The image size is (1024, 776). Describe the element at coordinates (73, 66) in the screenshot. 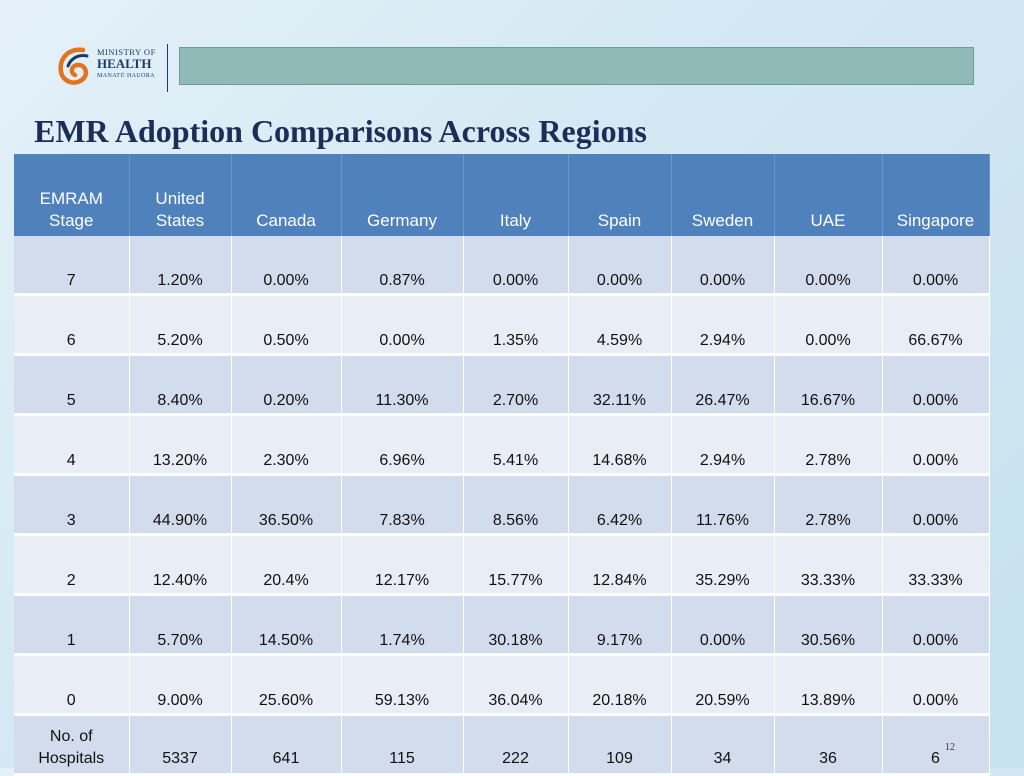

I see `koru-logo-icon` at that location.